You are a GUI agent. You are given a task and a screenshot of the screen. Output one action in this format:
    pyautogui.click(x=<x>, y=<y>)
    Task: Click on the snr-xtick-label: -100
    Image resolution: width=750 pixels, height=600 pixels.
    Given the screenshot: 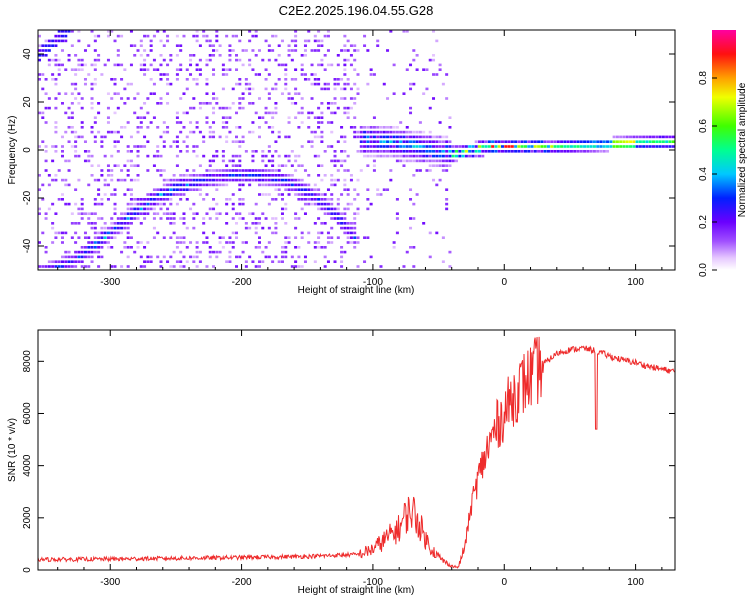 What is the action you would take?
    pyautogui.click(x=373, y=582)
    